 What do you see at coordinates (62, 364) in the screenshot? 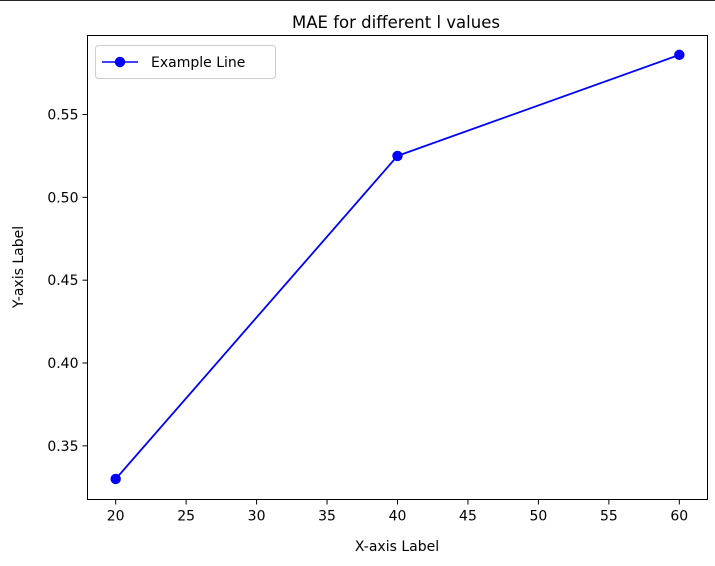
I see `y-tick-label: 0.40` at bounding box center [62, 364].